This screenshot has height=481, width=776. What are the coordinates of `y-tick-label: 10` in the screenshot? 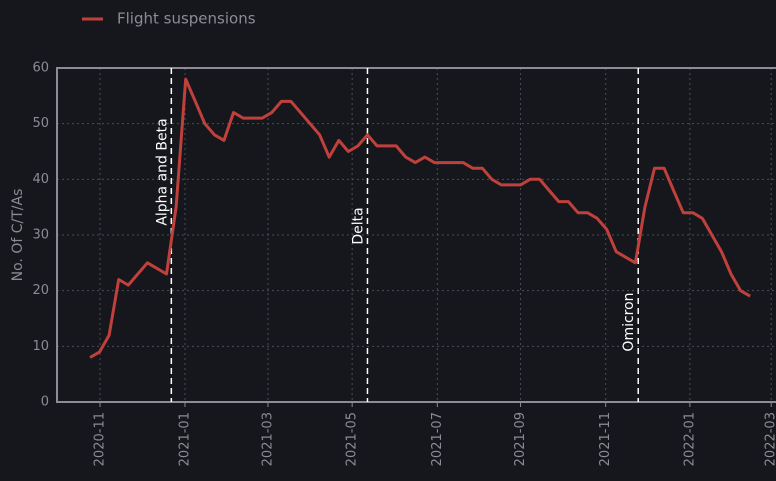 It's located at (40, 346).